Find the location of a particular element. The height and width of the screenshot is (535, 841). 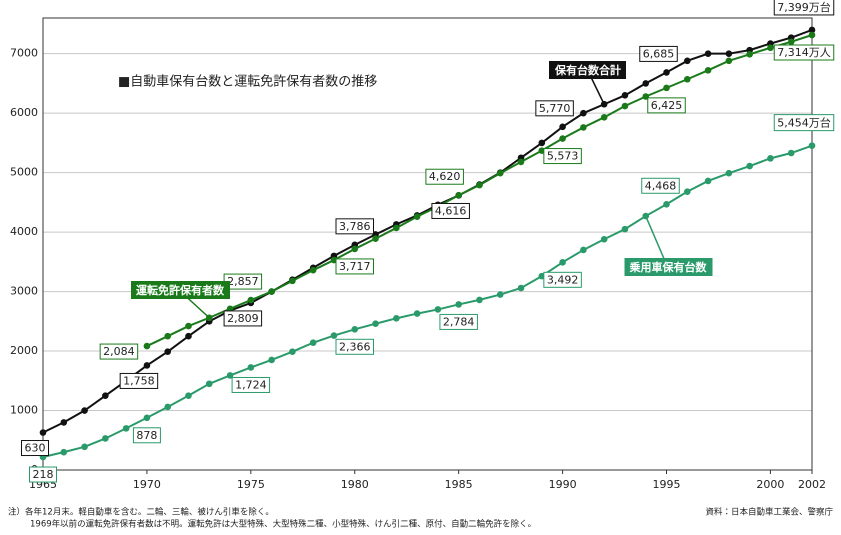

value-label-group: 2,809 is located at coordinates (243, 318).